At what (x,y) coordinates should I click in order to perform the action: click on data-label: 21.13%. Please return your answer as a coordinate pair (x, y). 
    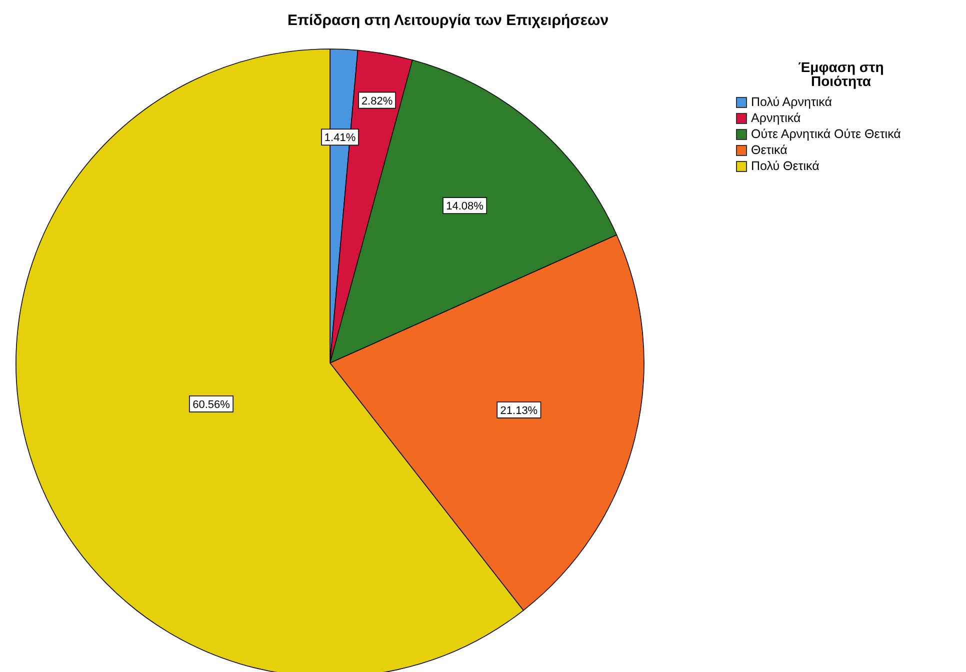
    Looking at the image, I should click on (519, 410).